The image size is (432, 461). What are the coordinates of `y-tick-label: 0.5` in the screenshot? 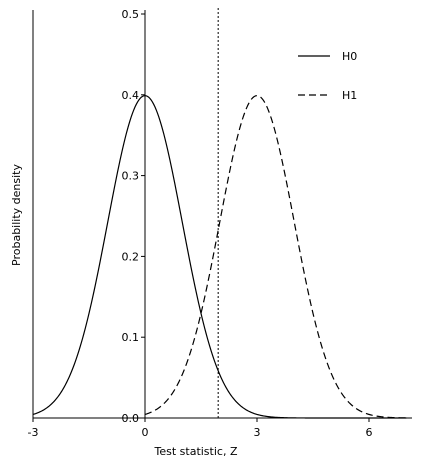 It's located at (131, 14).